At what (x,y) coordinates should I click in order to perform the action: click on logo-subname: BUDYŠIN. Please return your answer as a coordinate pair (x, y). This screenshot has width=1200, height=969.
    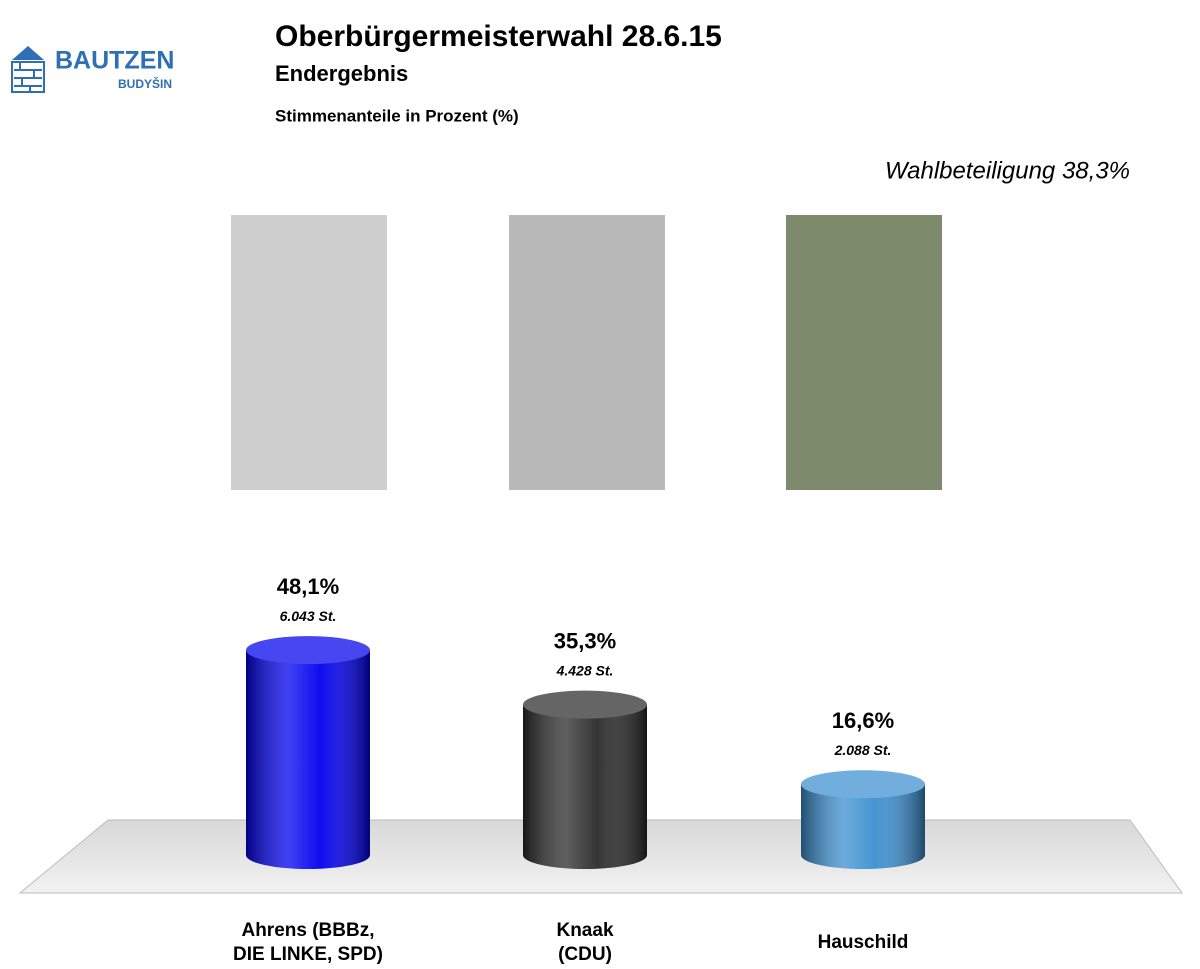
    Looking at the image, I should click on (145, 83).